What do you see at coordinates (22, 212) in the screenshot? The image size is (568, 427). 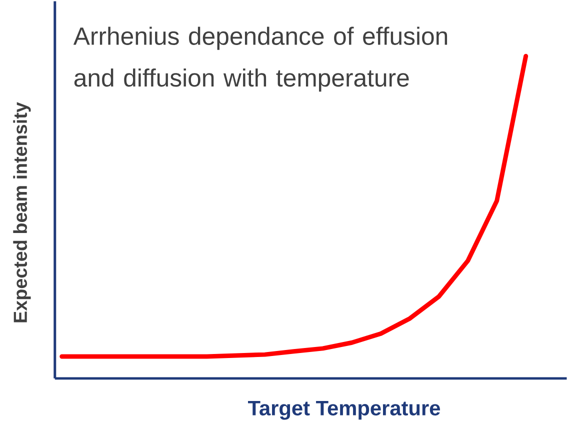 I see `y-axis-title: Expected beam intensity` at bounding box center [22, 212].